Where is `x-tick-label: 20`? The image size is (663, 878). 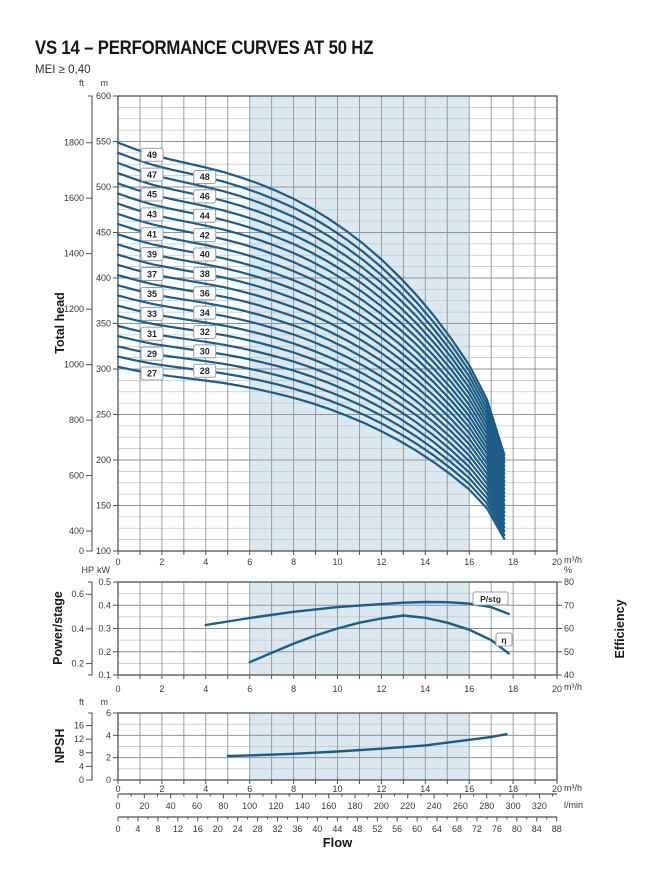 x-tick-label: 20 is located at coordinates (557, 789).